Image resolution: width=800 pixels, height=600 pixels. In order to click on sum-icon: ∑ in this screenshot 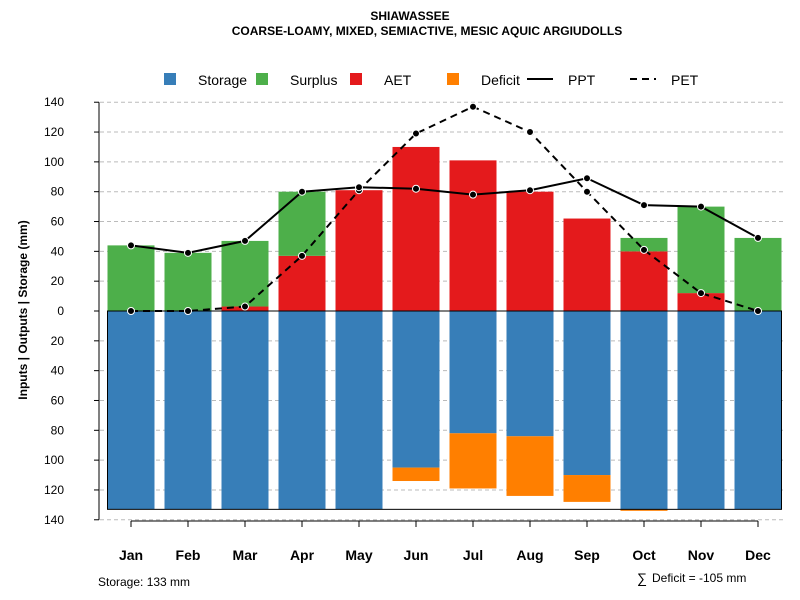, I will do `click(642, 578)`.